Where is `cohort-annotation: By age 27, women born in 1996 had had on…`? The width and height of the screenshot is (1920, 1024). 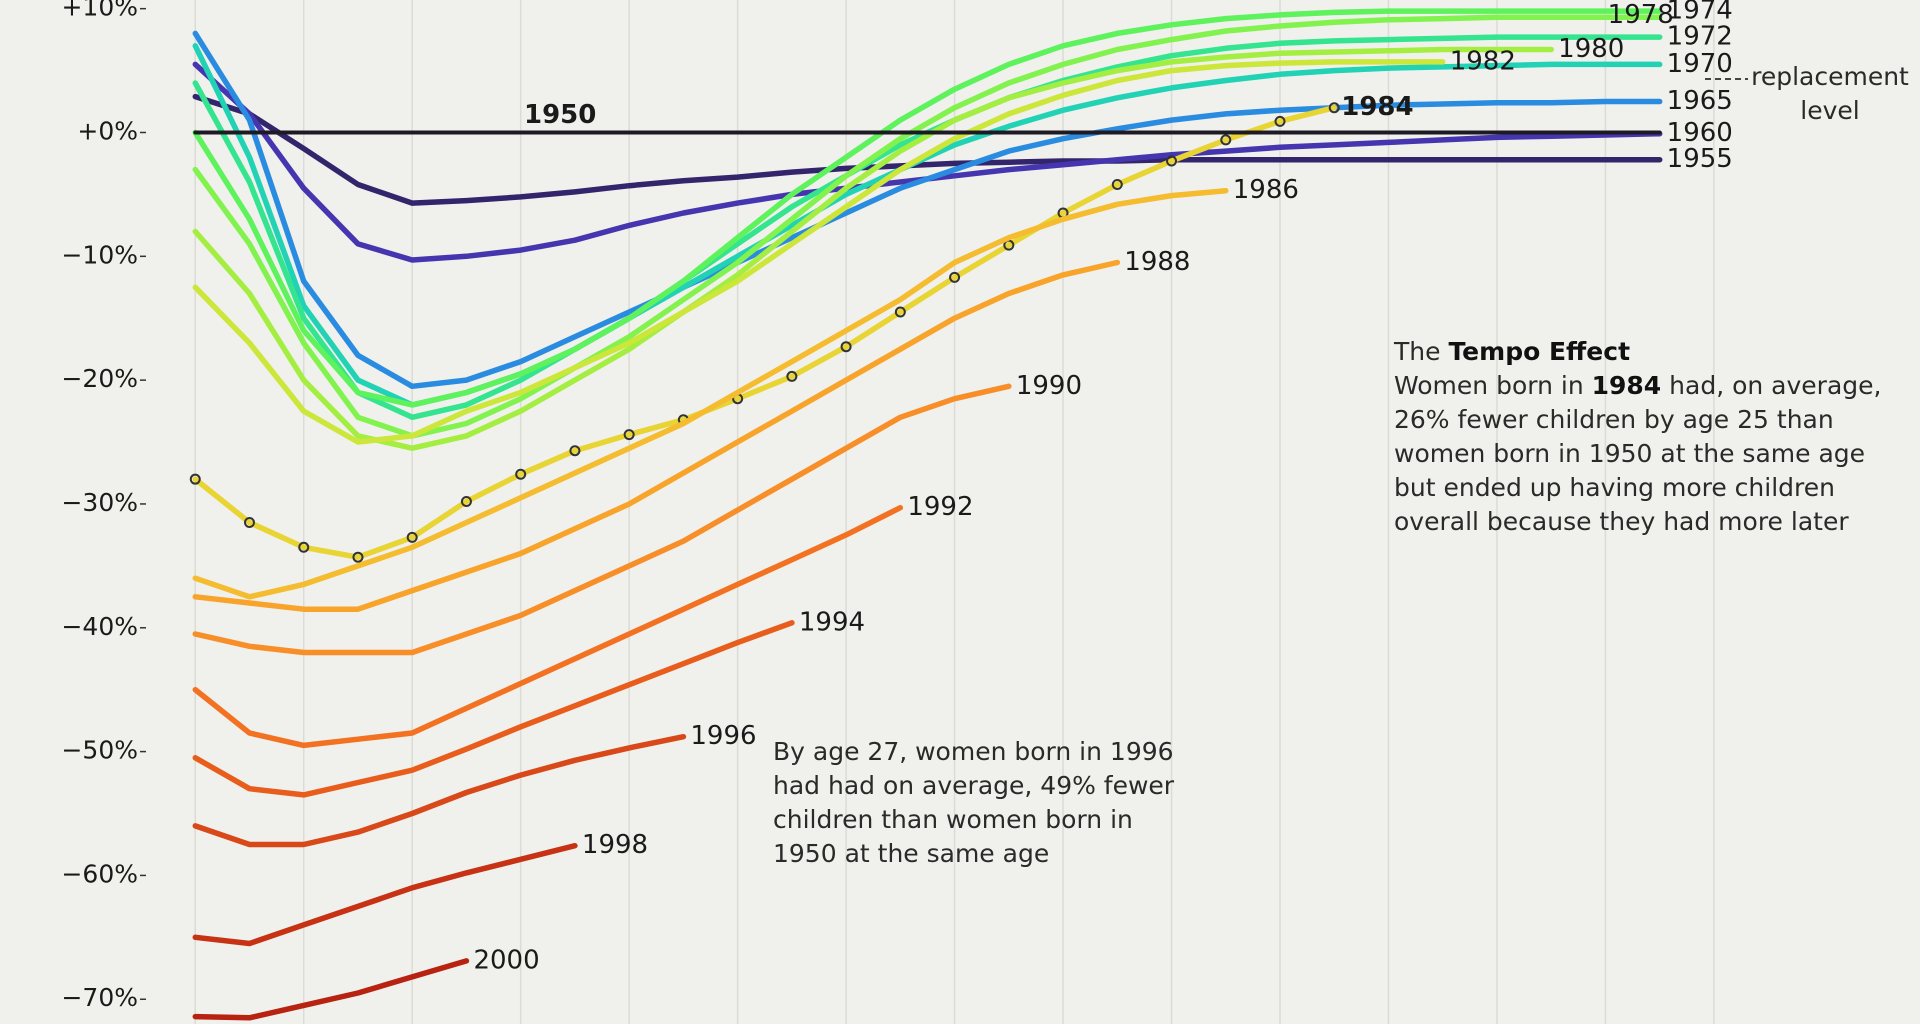 cohort-annotation: By age 27, women born in 1996 had had on… is located at coordinates (974, 802).